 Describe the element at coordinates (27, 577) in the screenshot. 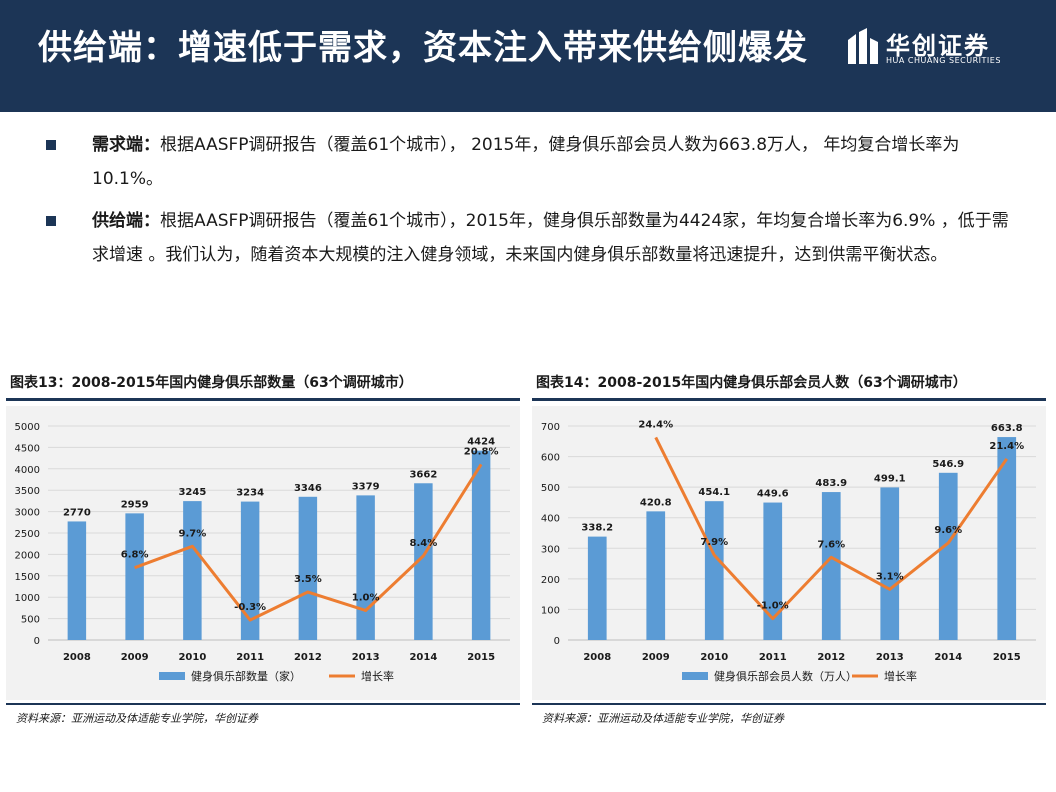

I see `y-tick-label: 1500` at that location.